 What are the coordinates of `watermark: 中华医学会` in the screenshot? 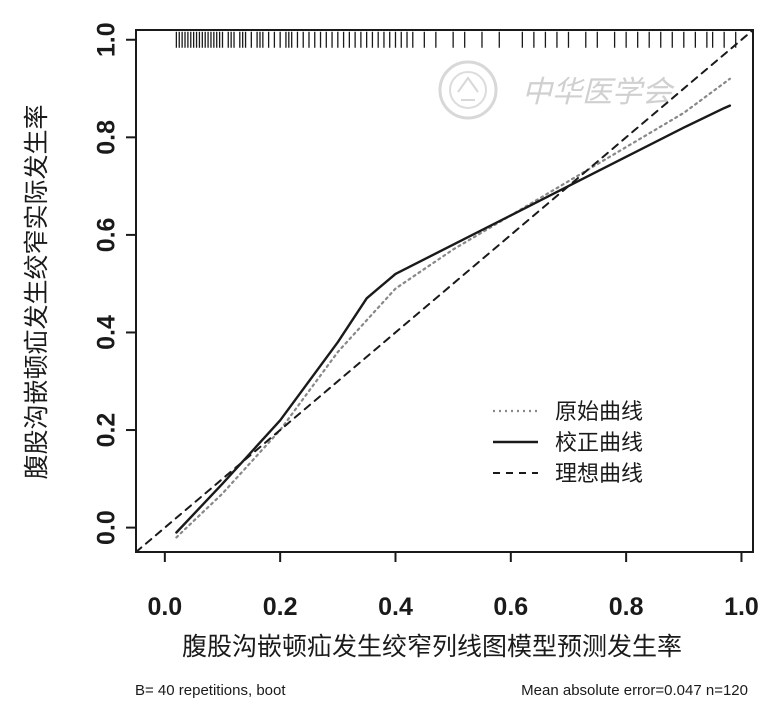 It's located at (556, 90).